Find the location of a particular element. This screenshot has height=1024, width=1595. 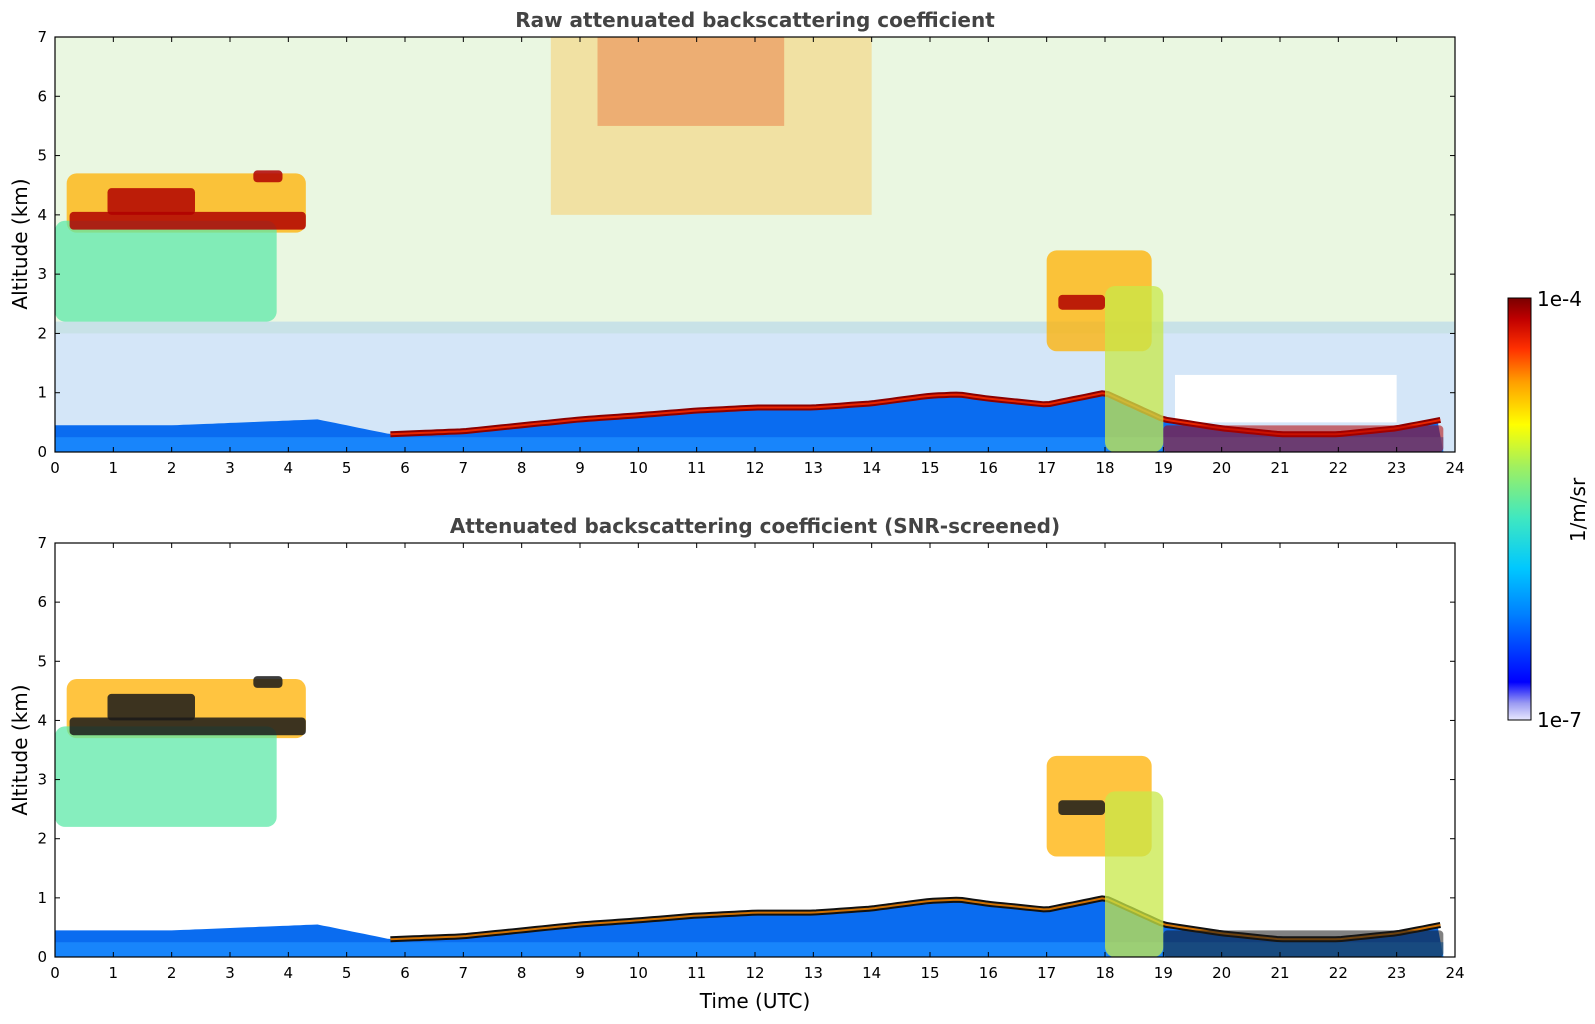

panel1-x-tick-label: 1 is located at coordinates (114, 468).